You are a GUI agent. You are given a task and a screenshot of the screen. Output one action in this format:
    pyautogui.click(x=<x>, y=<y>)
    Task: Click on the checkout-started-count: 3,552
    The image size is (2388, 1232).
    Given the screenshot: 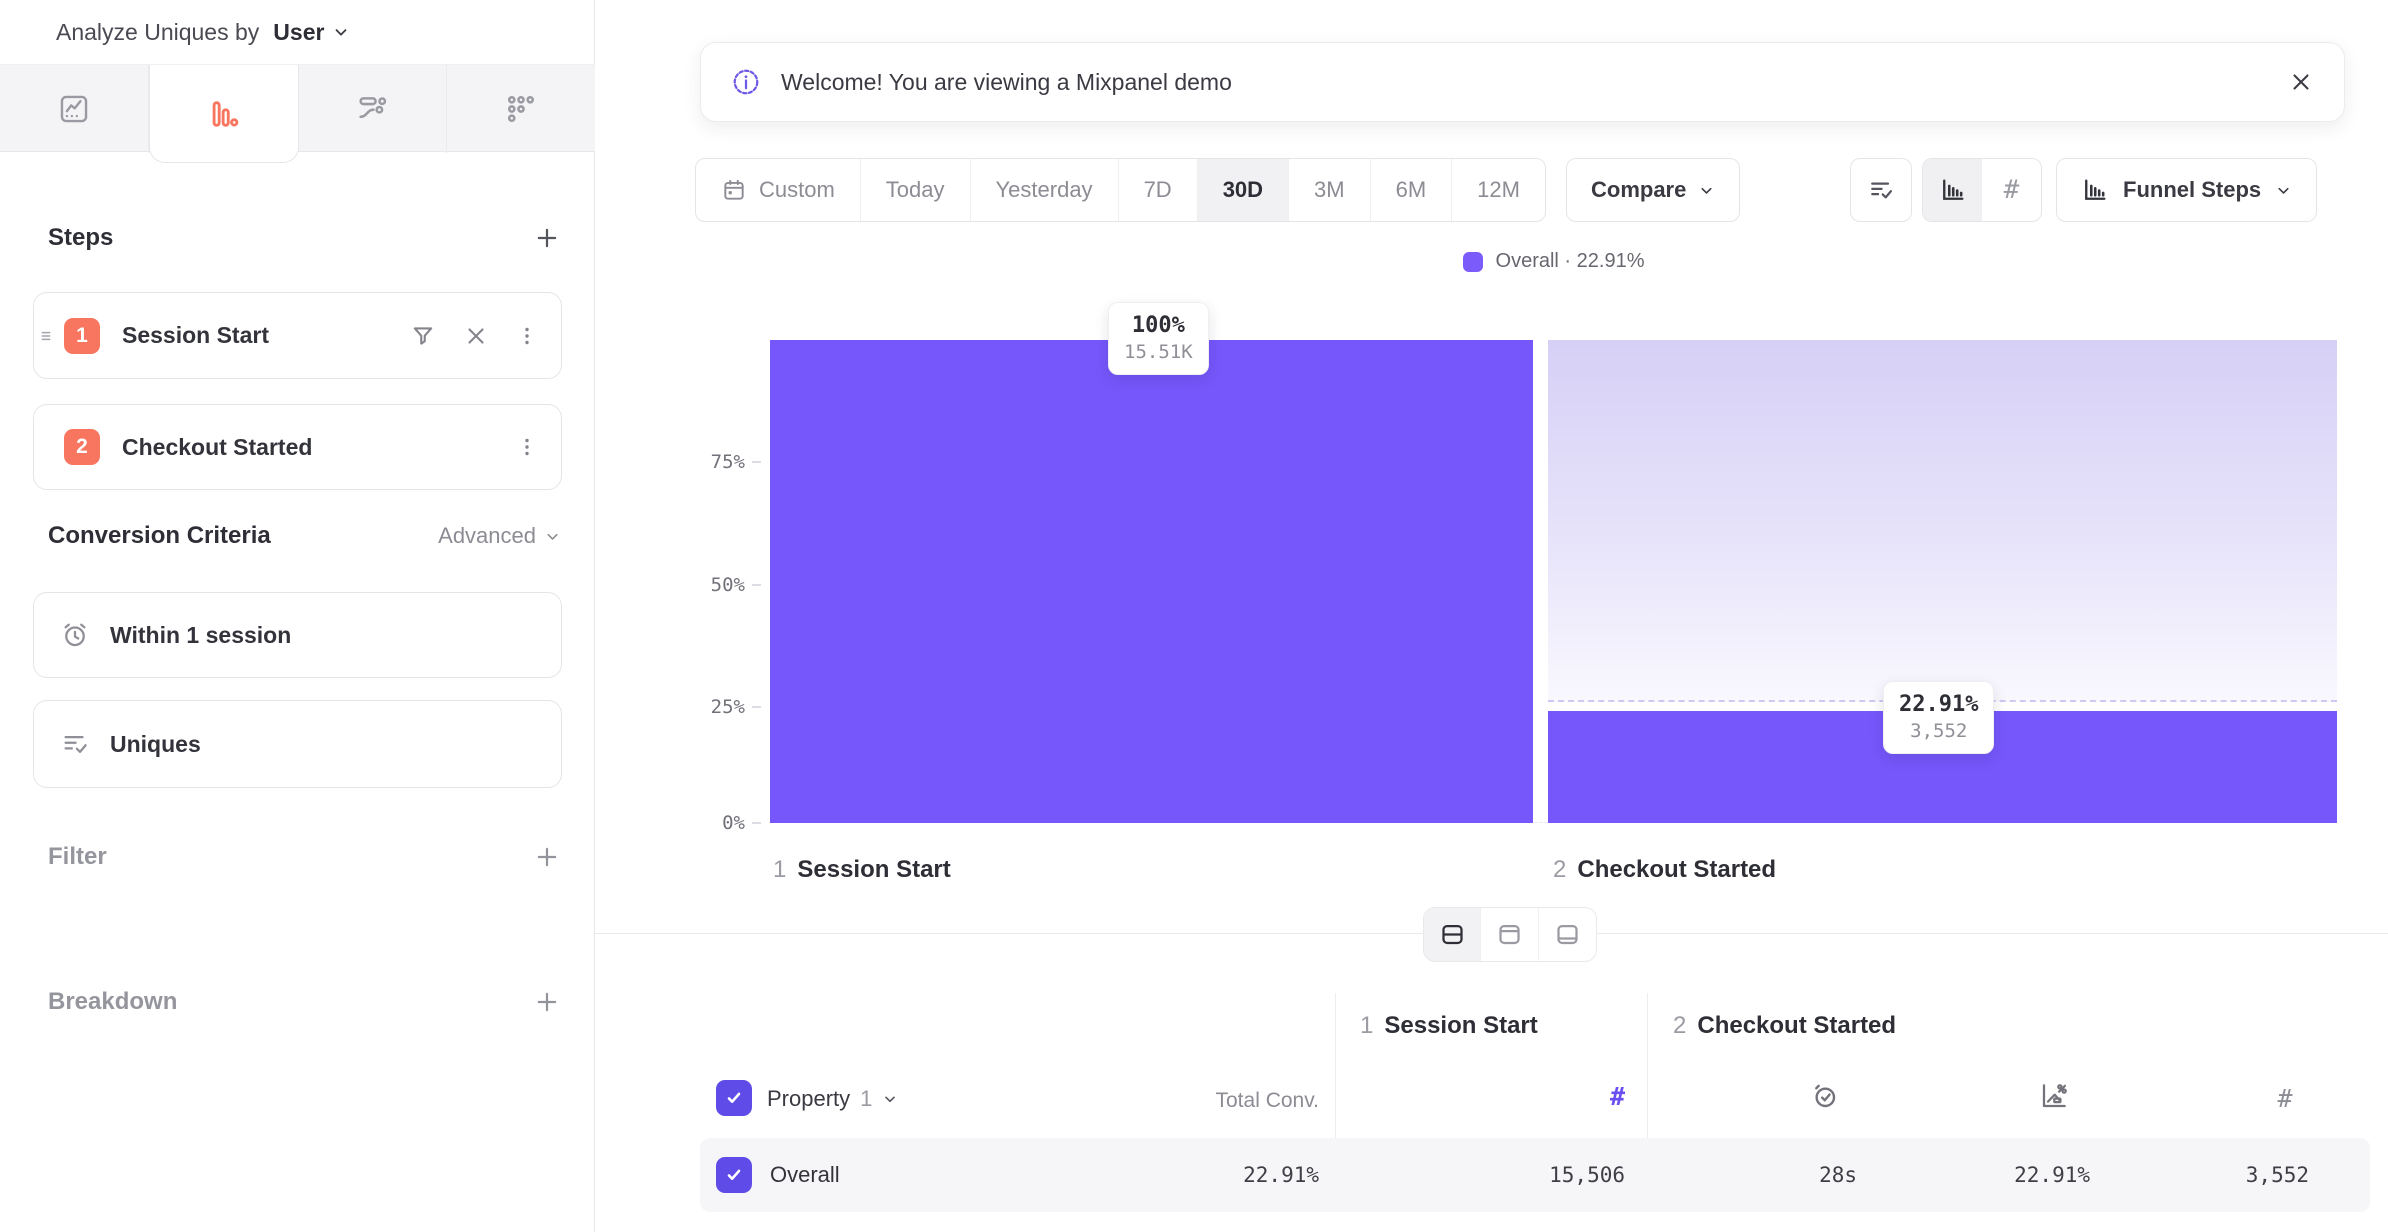 What is the action you would take?
    pyautogui.click(x=2277, y=1175)
    